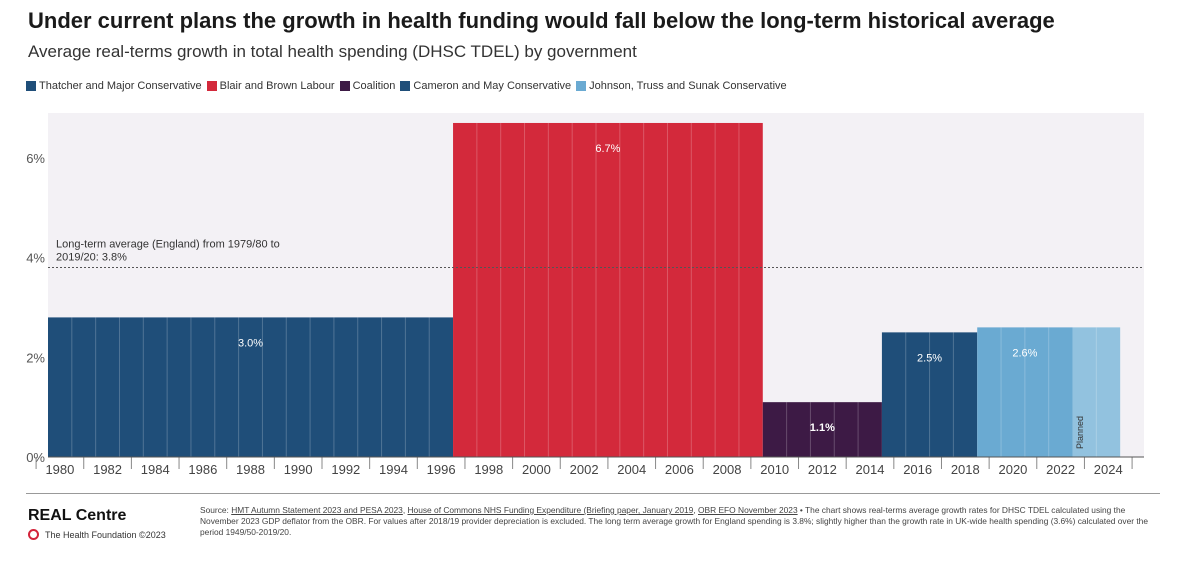 This screenshot has height=562, width=1186. What do you see at coordinates (59, 469) in the screenshot?
I see `x-tick-label: 1980` at bounding box center [59, 469].